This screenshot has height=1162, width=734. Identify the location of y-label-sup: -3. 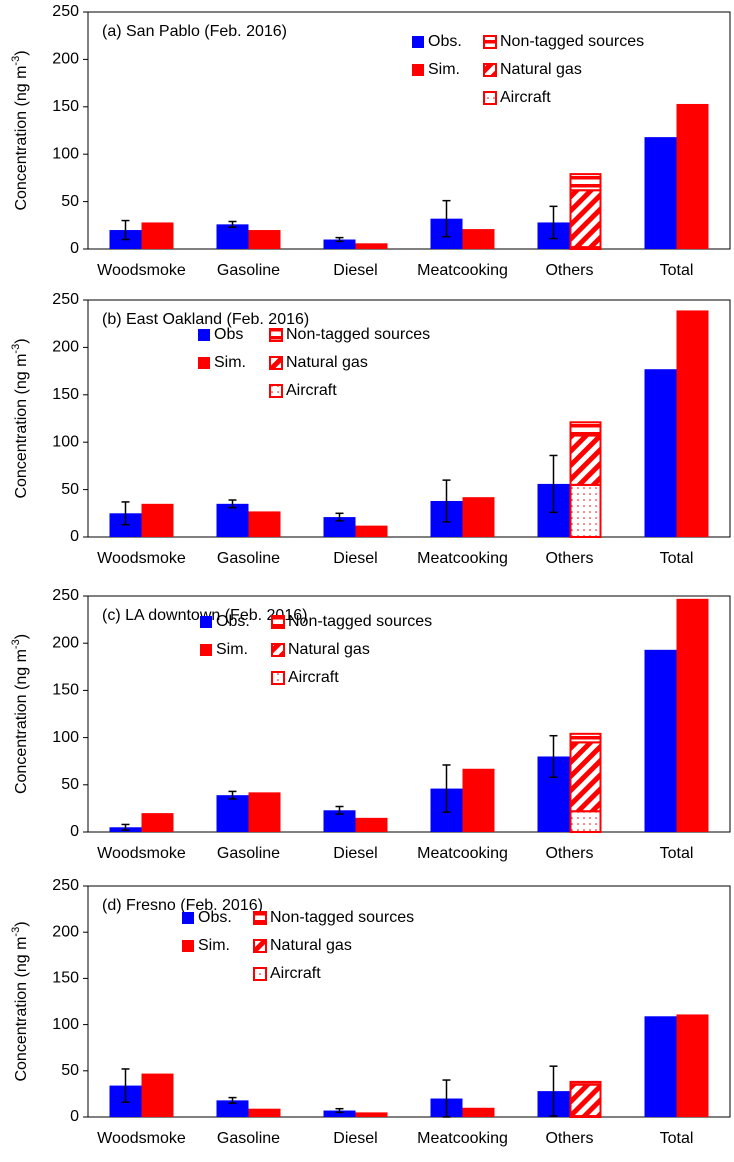
(16, 349).